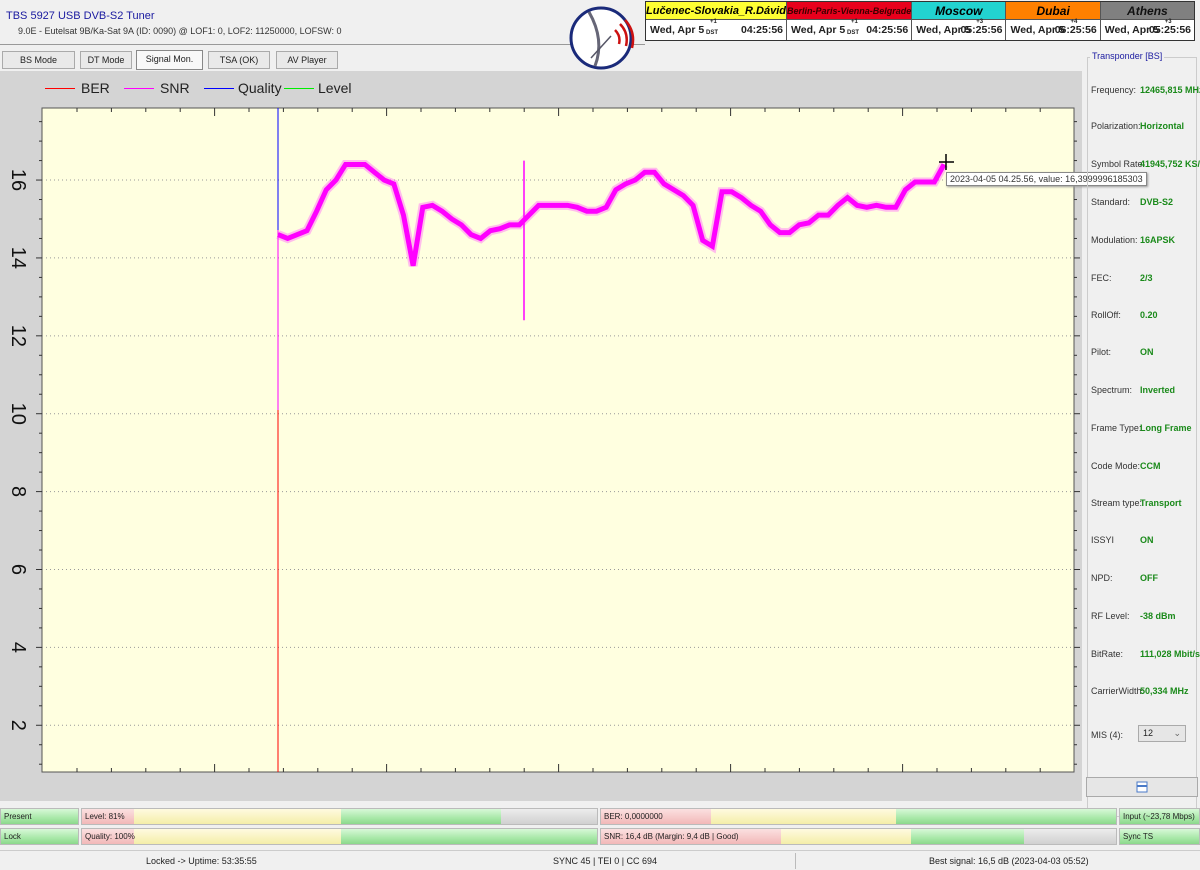 The image size is (1200, 870). I want to click on clock-3: Dubai Wed, Apr 5 +4 06:25:56, so click(1053, 21).